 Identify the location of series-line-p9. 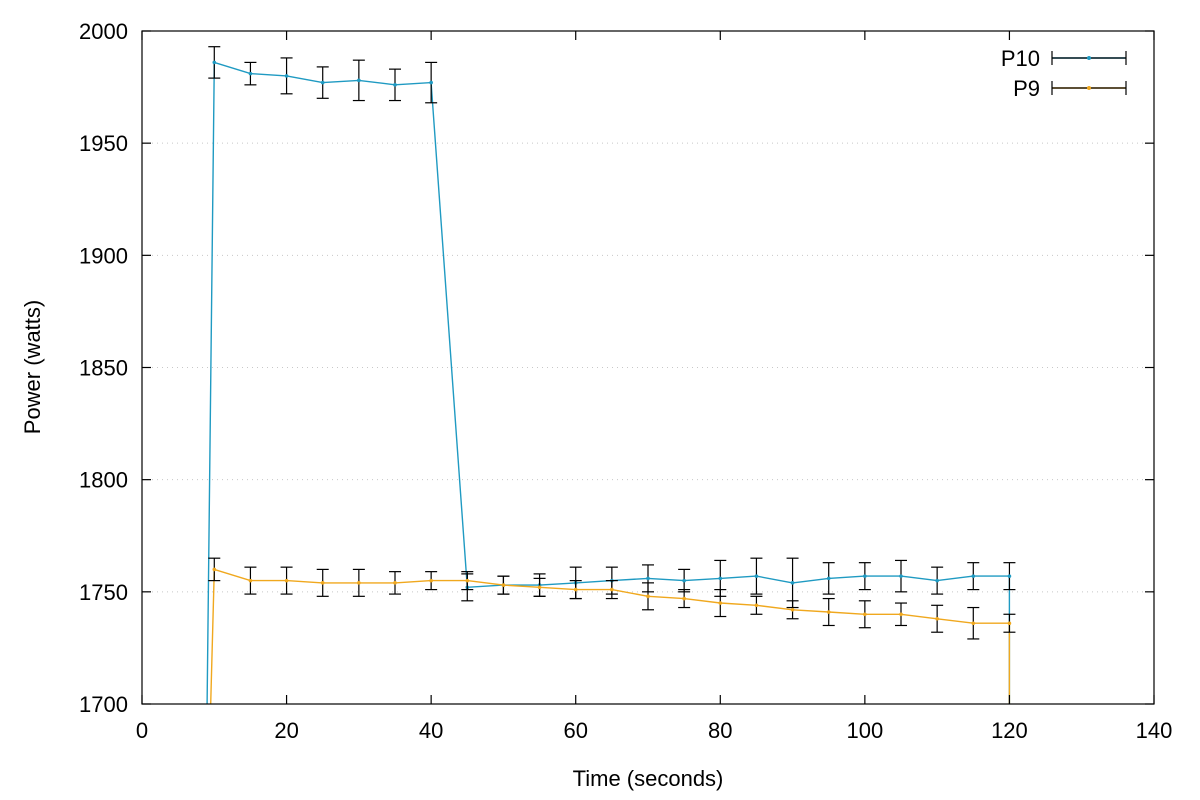
(610, 636).